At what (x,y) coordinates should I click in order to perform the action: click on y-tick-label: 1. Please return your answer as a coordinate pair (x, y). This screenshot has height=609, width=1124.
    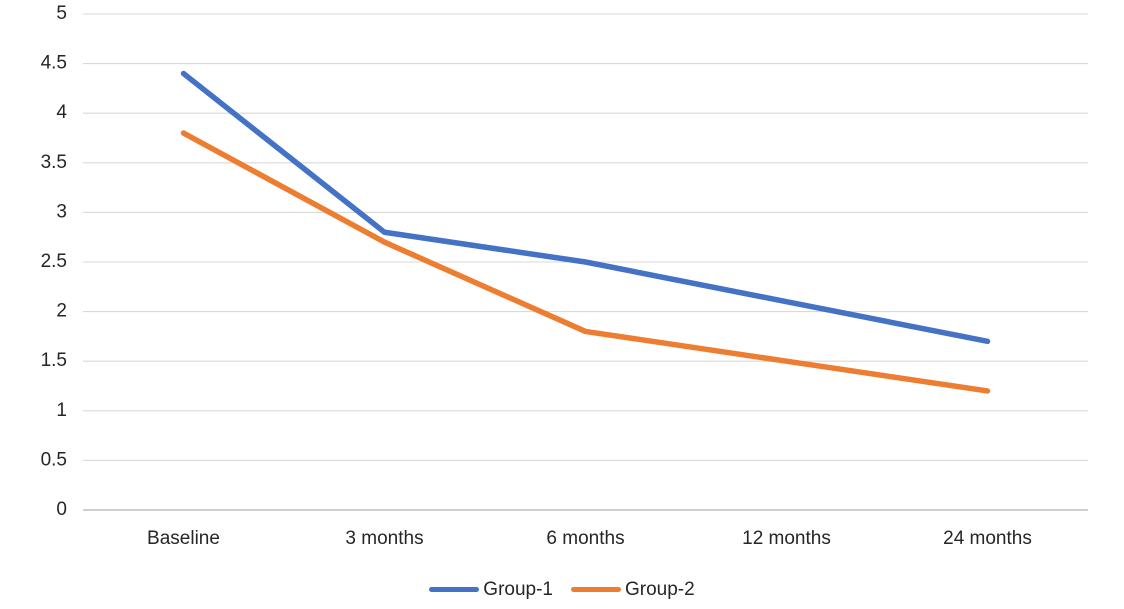
    Looking at the image, I should click on (61, 410).